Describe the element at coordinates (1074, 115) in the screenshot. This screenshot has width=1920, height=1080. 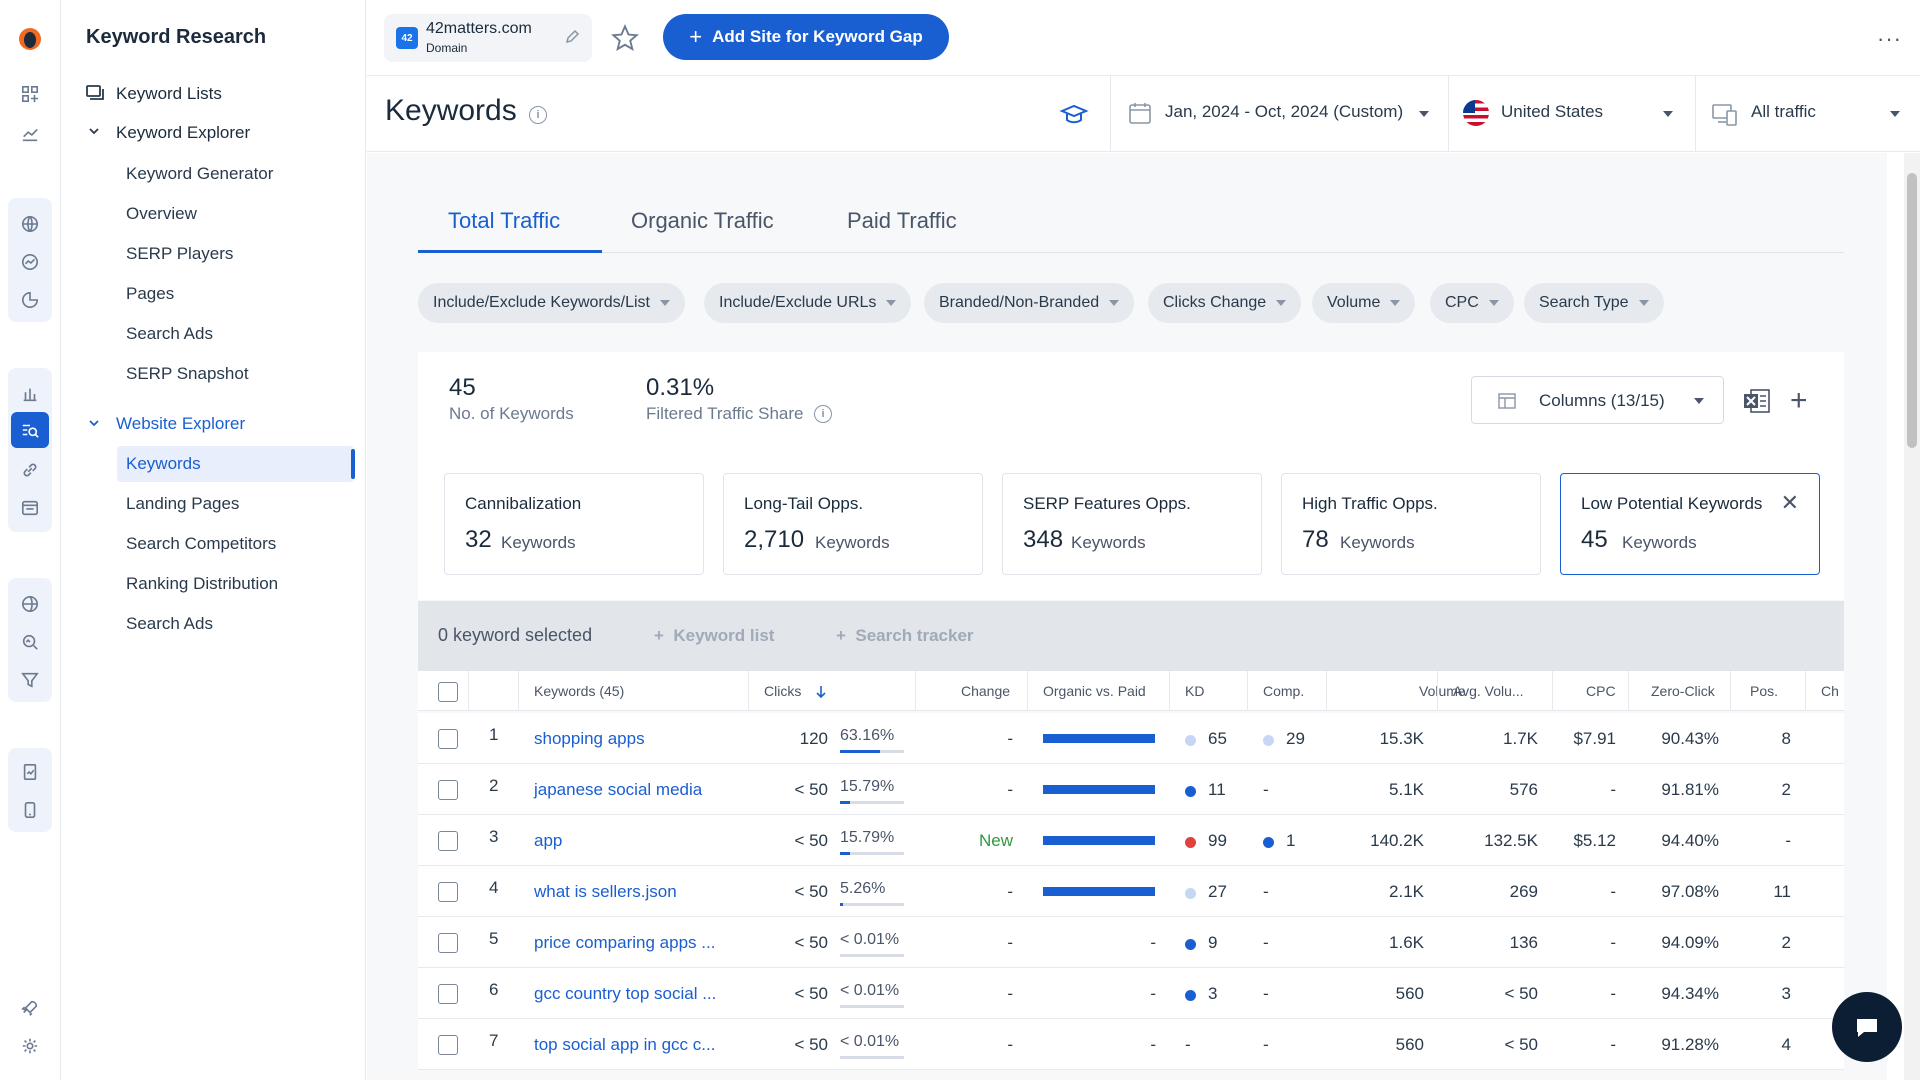
I see `graduation-cap-icon` at that location.